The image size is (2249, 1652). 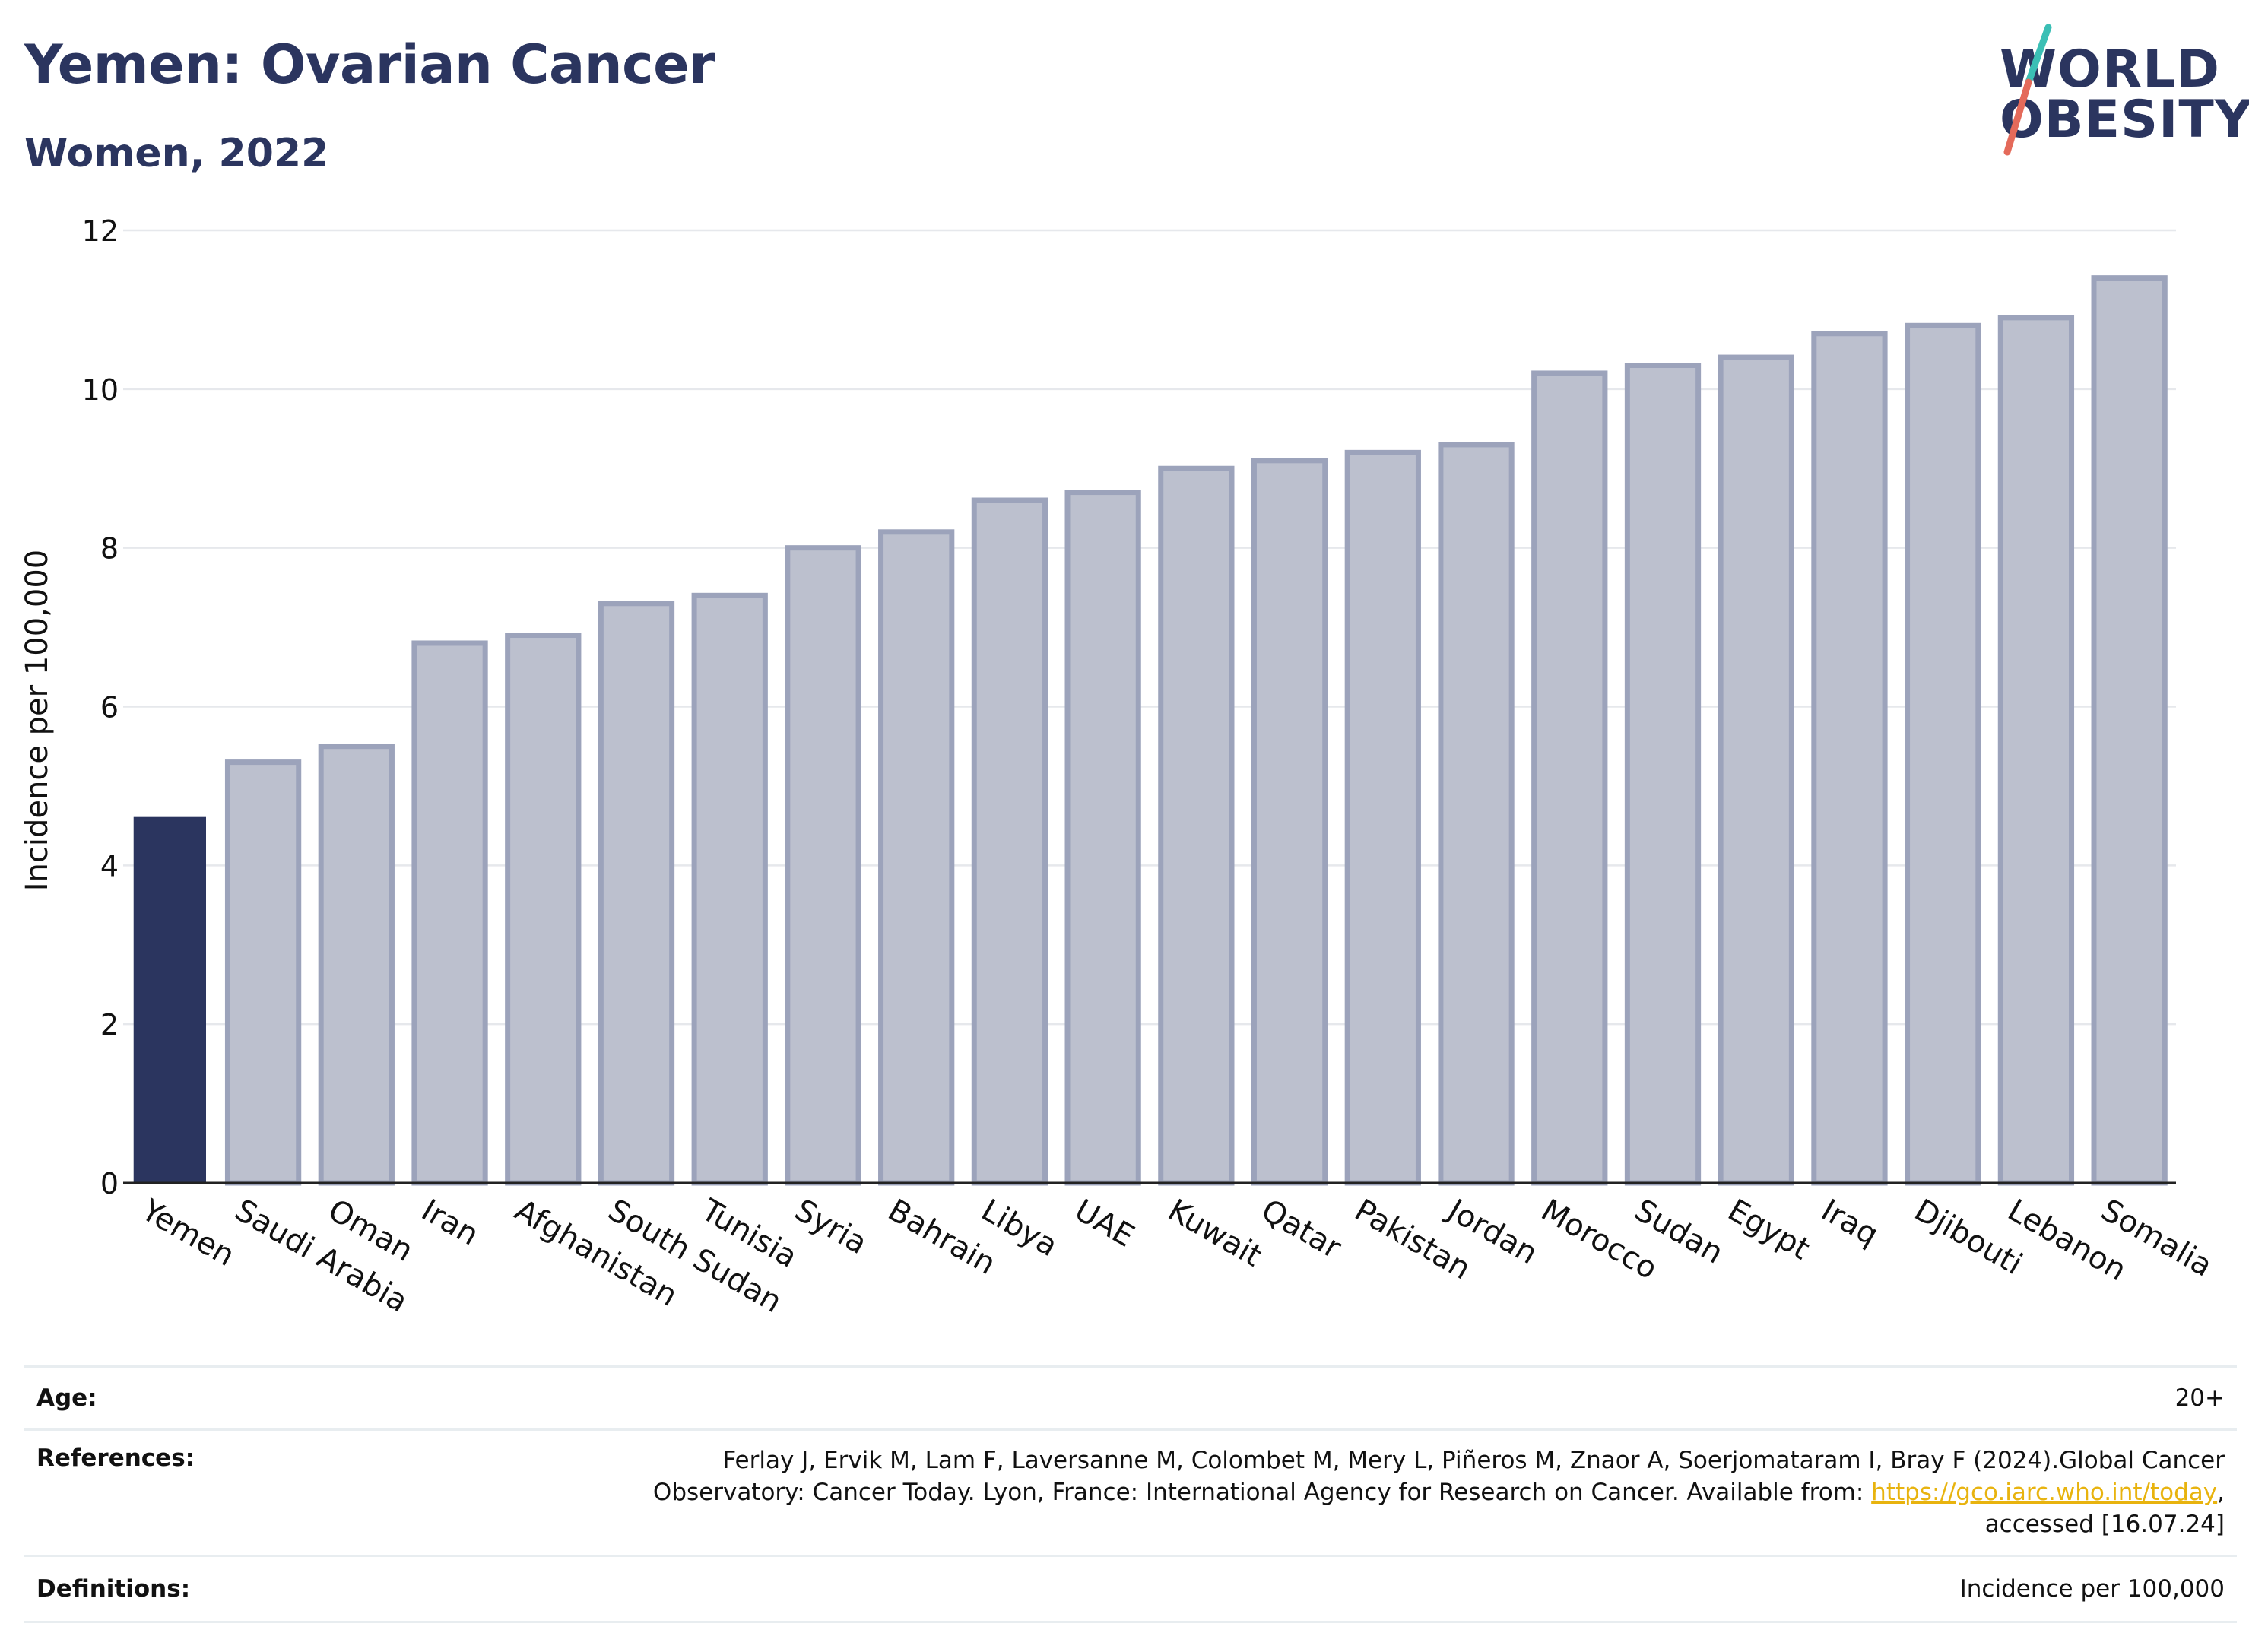 What do you see at coordinates (369, 64) in the screenshot?
I see `page-title: Yemen: Ovarian Cancer` at bounding box center [369, 64].